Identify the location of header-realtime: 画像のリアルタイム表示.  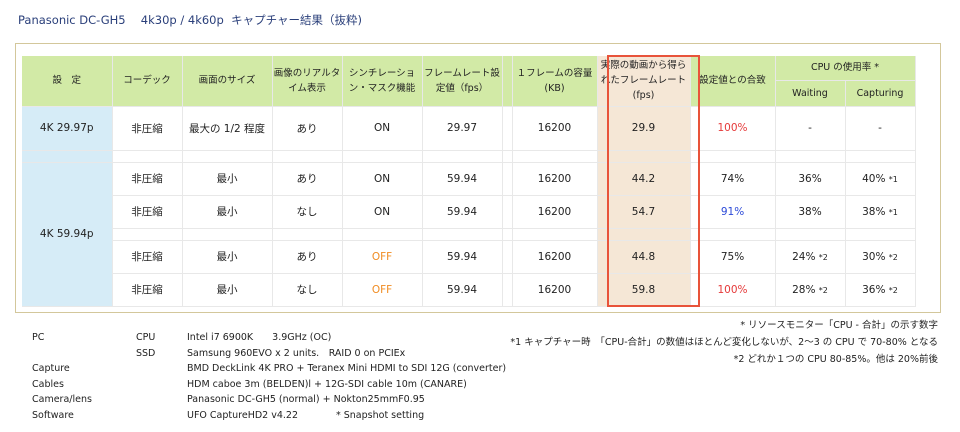
(307, 81).